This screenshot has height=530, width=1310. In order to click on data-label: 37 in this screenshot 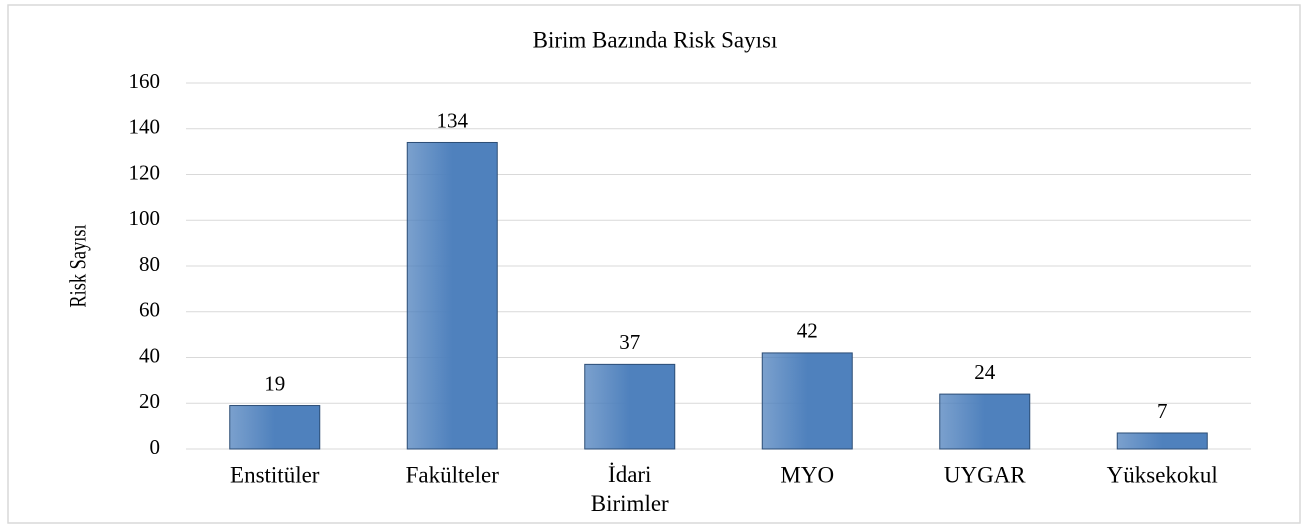, I will do `click(629, 342)`.